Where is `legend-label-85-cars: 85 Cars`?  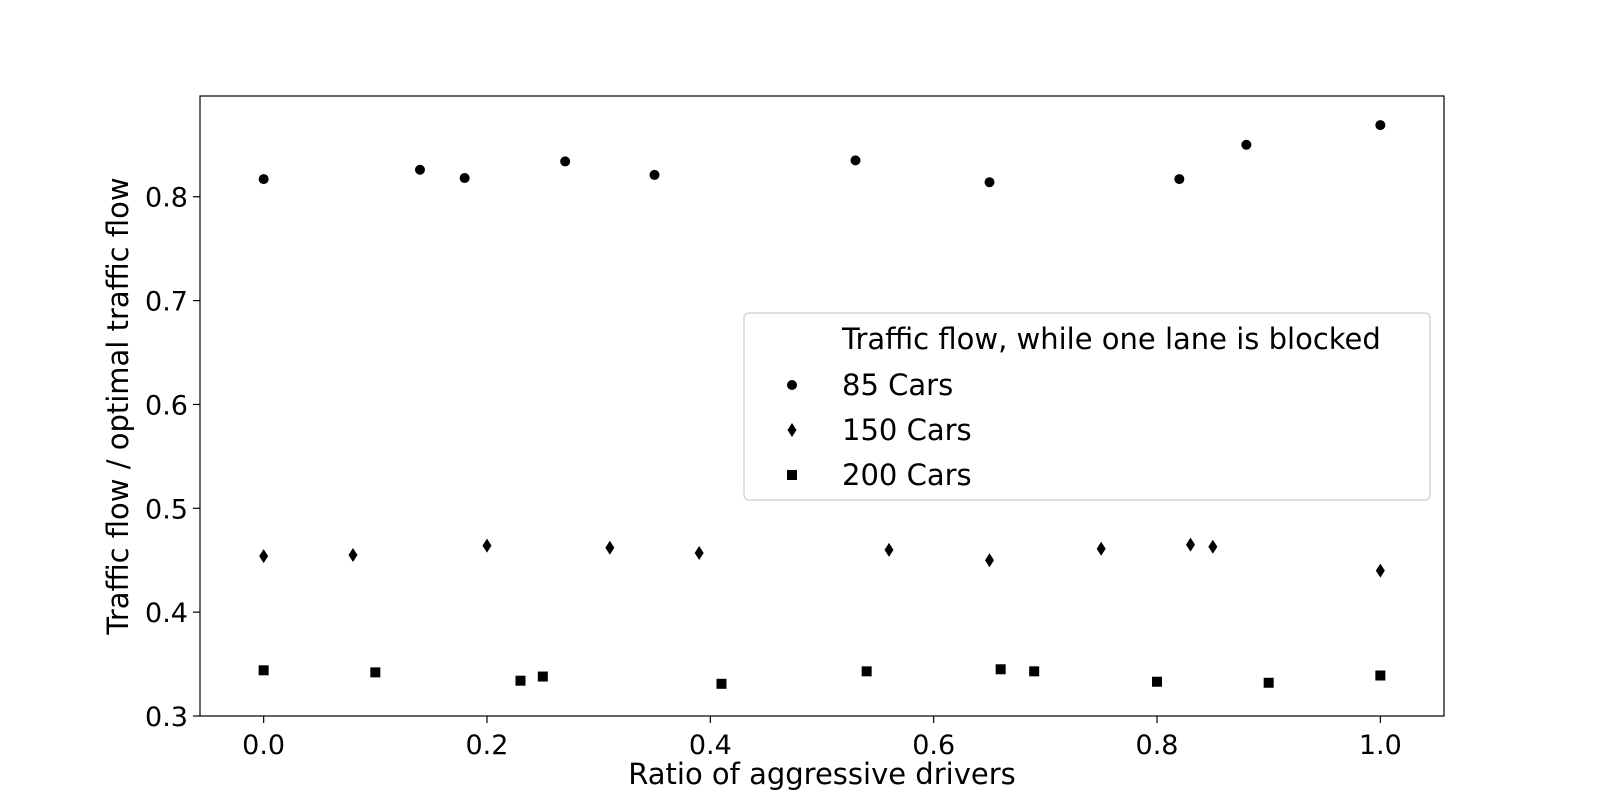
legend-label-85-cars: 85 Cars is located at coordinates (897, 385).